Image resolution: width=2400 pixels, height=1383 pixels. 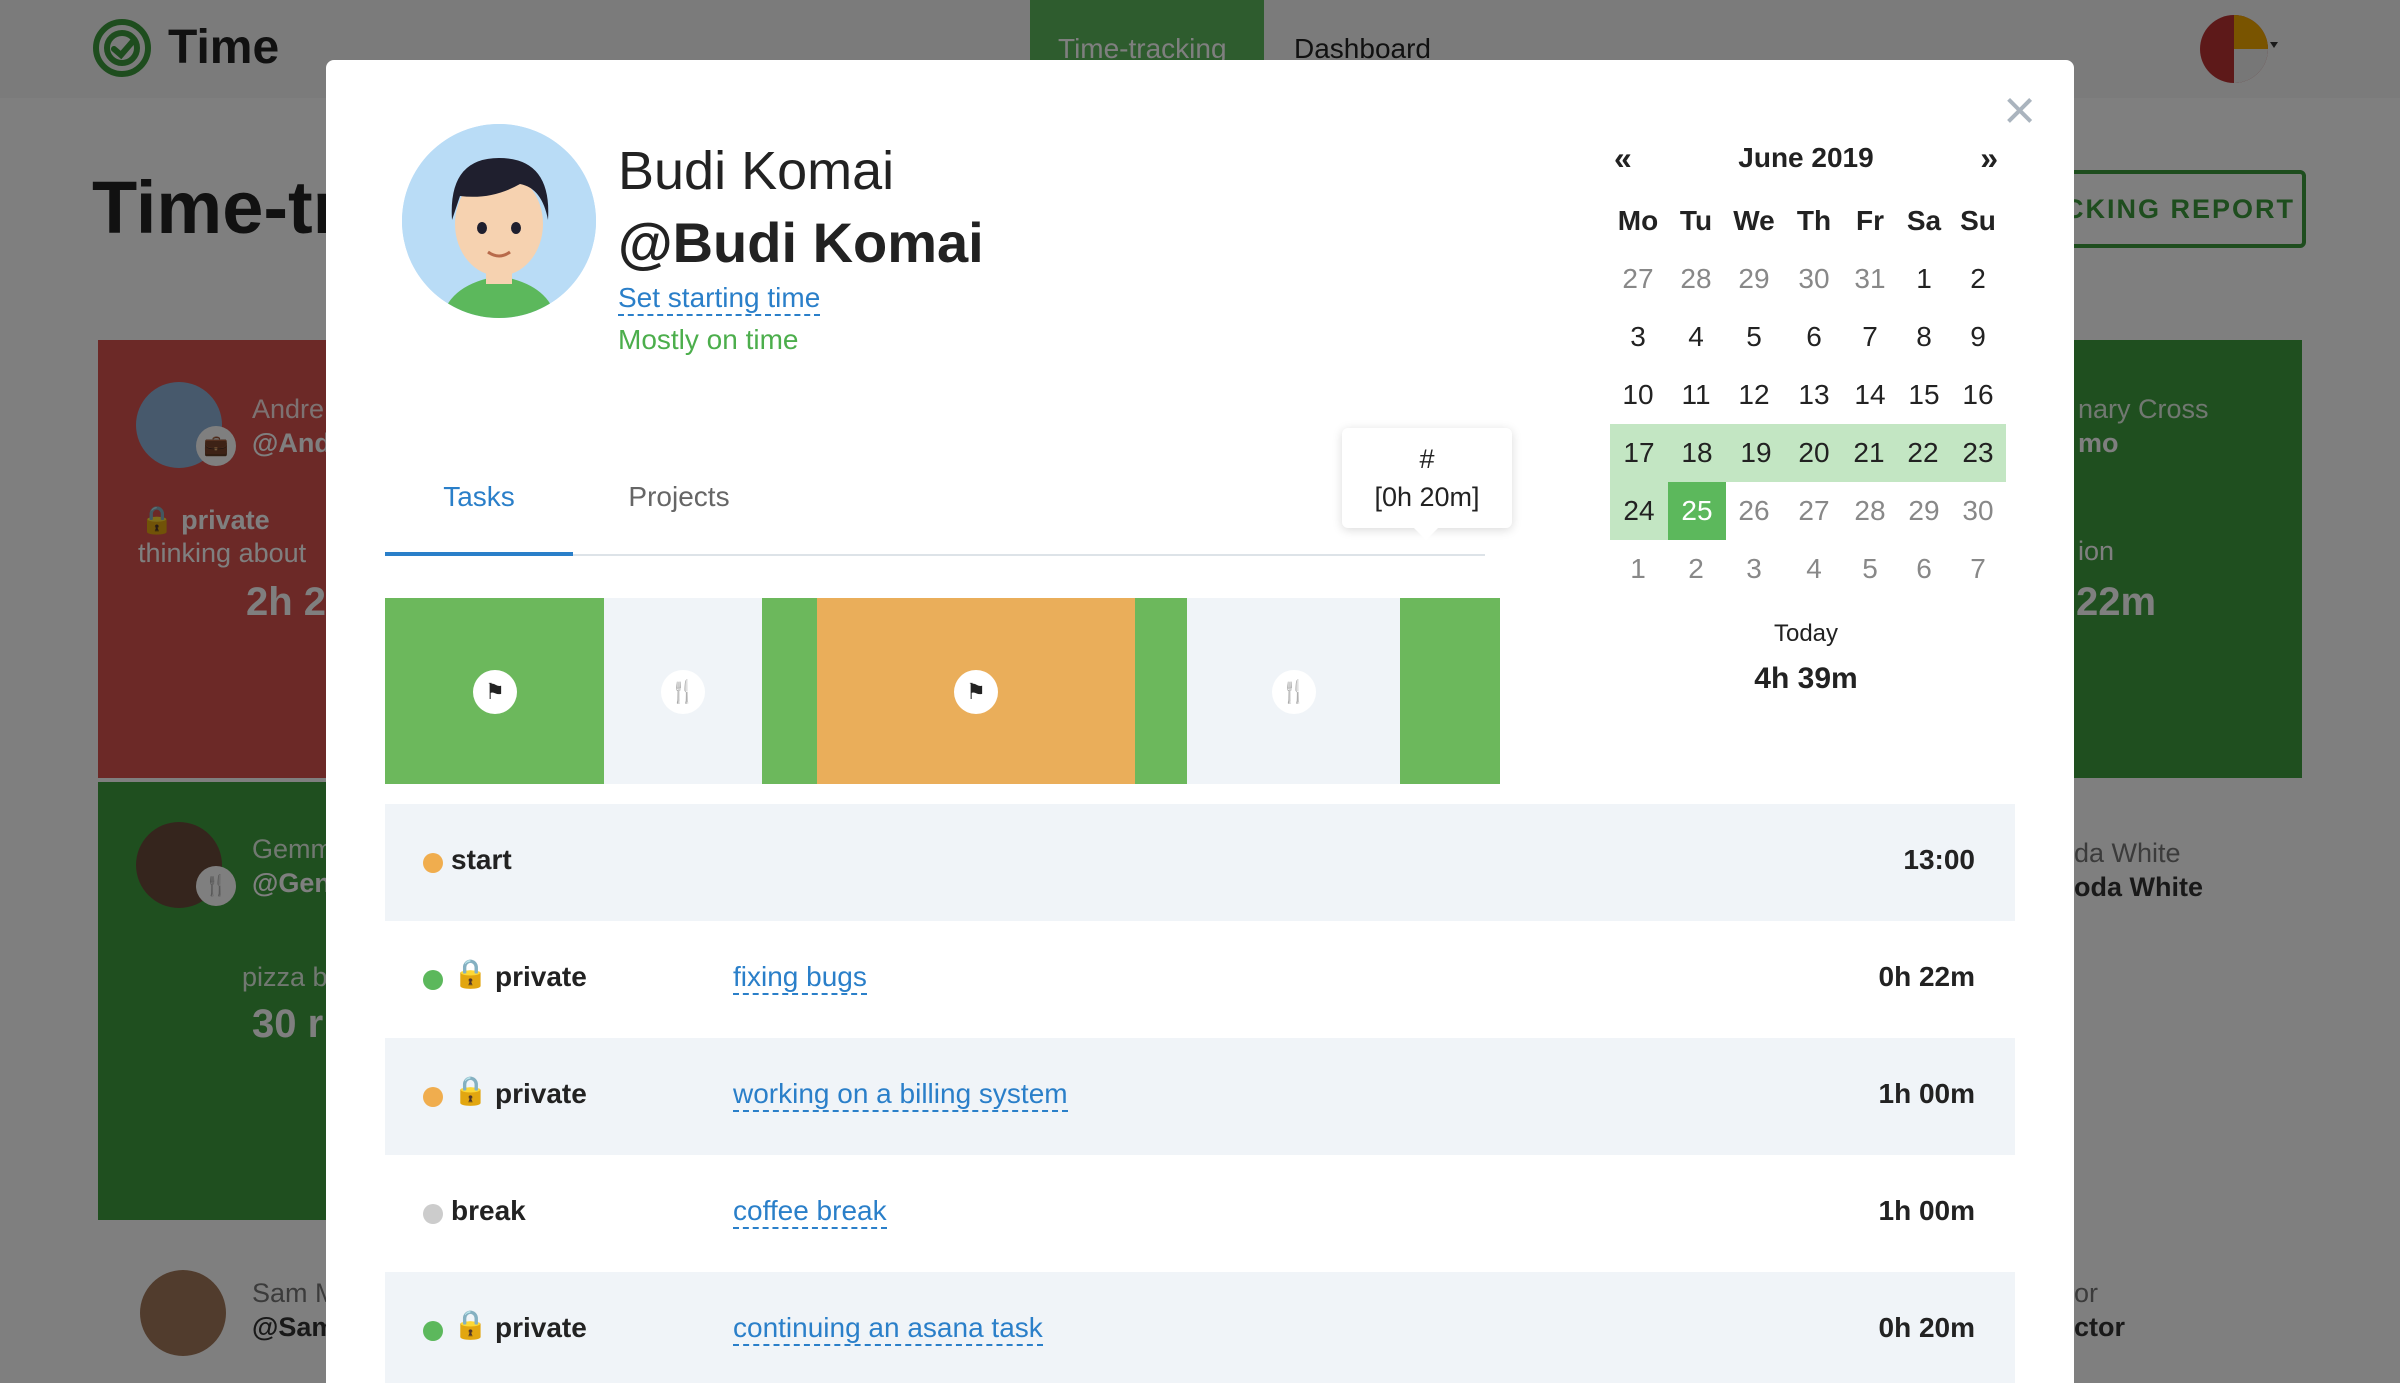 I want to click on tooltip-value: [0h 20m], so click(x=1427, y=497).